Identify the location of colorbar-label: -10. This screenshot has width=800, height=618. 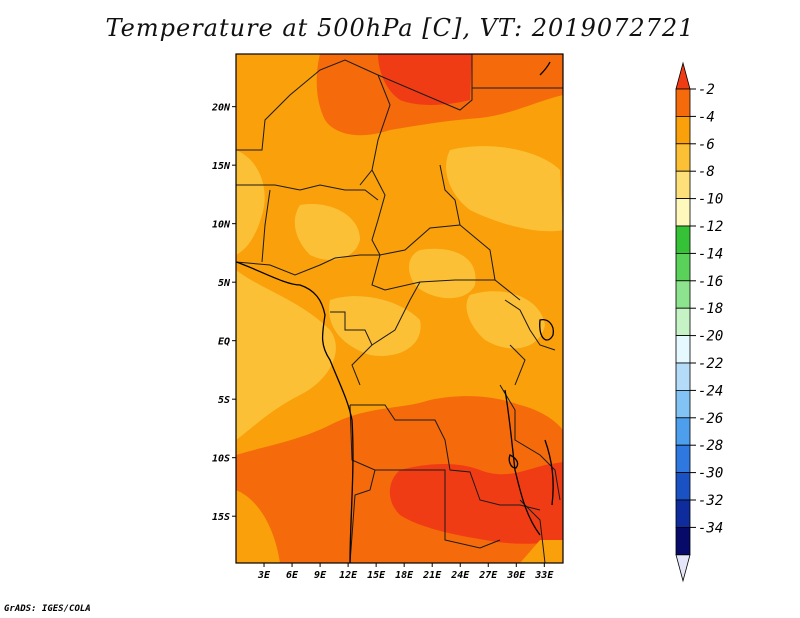
(710, 200).